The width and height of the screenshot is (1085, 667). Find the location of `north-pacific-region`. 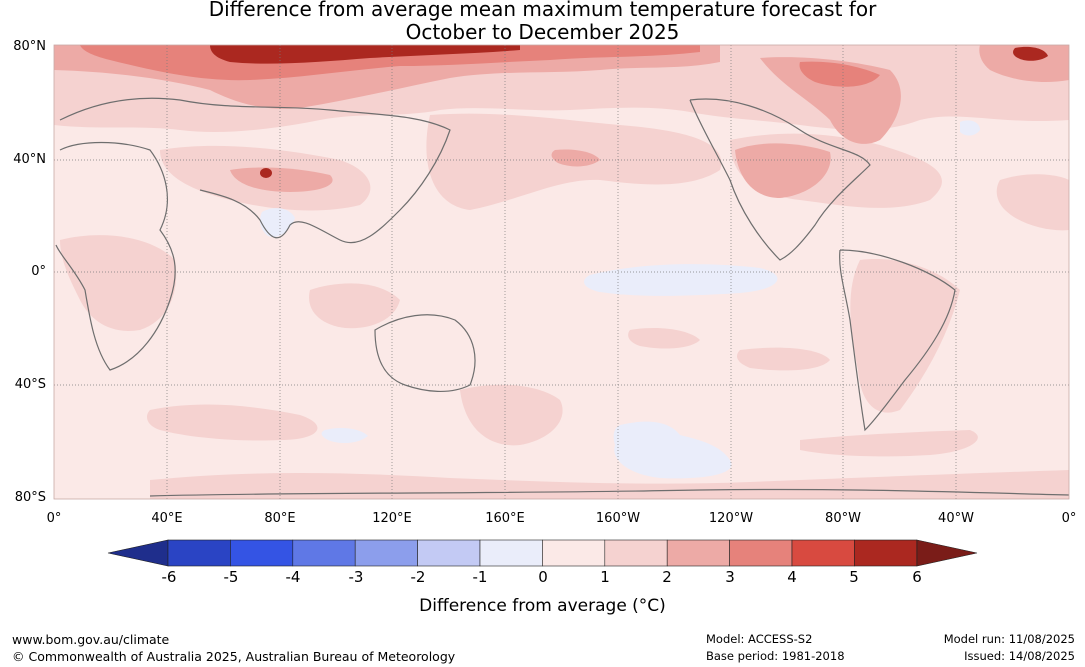

north-pacific-region is located at coordinates (575, 158).